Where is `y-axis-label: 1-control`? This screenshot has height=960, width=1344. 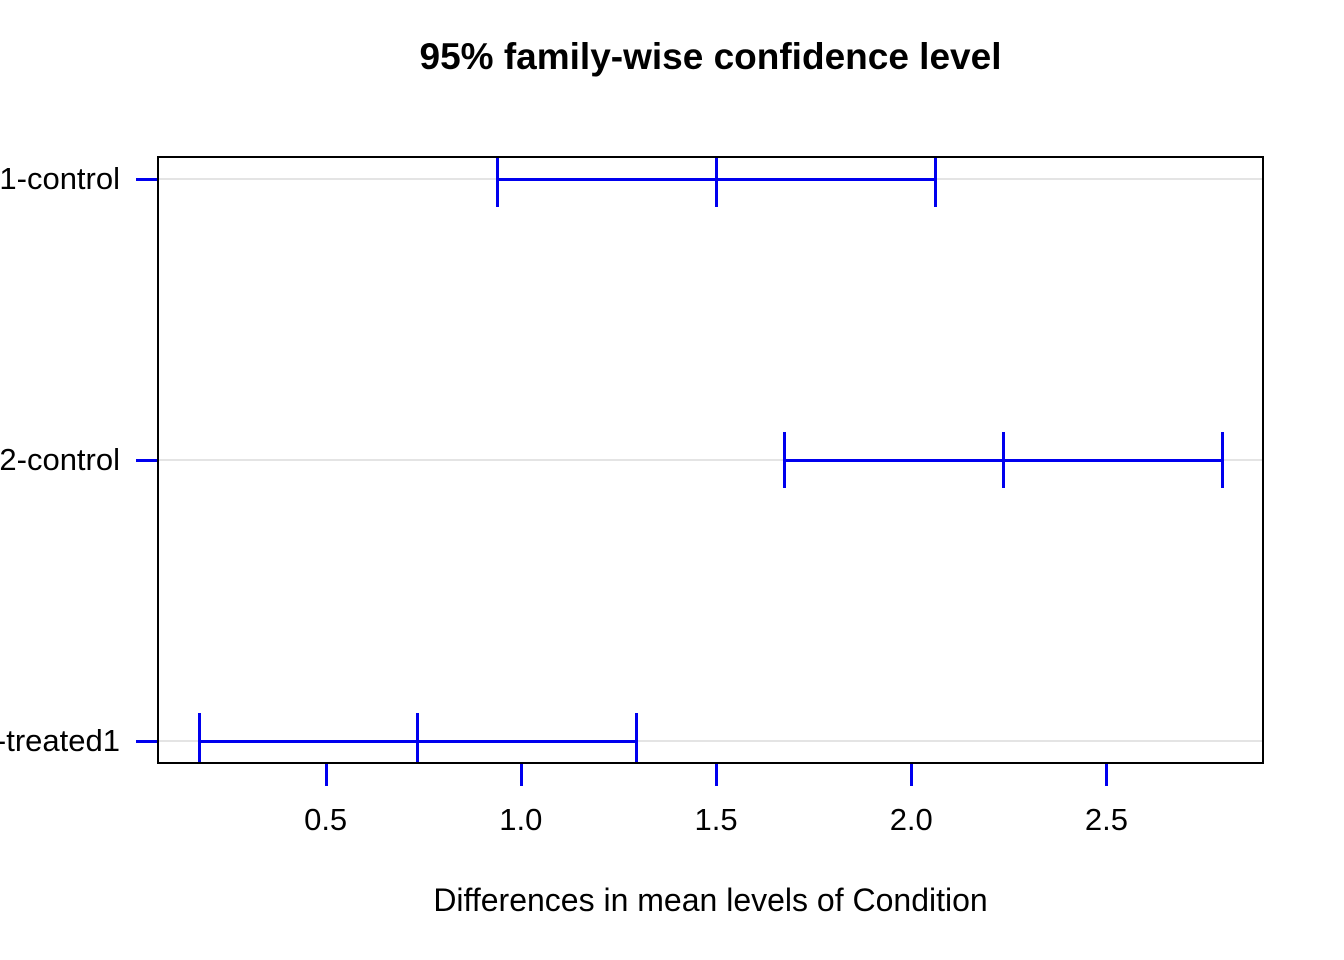 y-axis-label: 1-control is located at coordinates (60, 178).